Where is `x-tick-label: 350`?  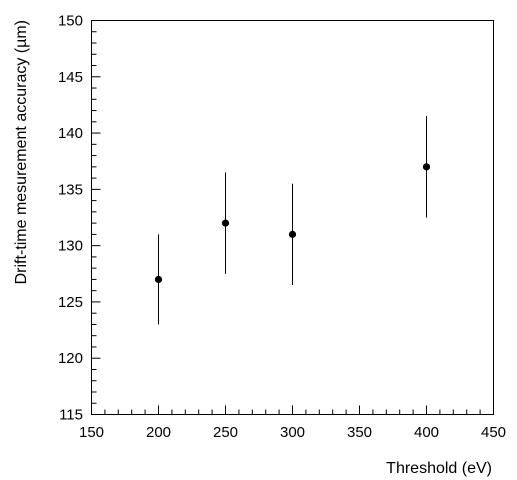
x-tick-label: 350 is located at coordinates (359, 432).